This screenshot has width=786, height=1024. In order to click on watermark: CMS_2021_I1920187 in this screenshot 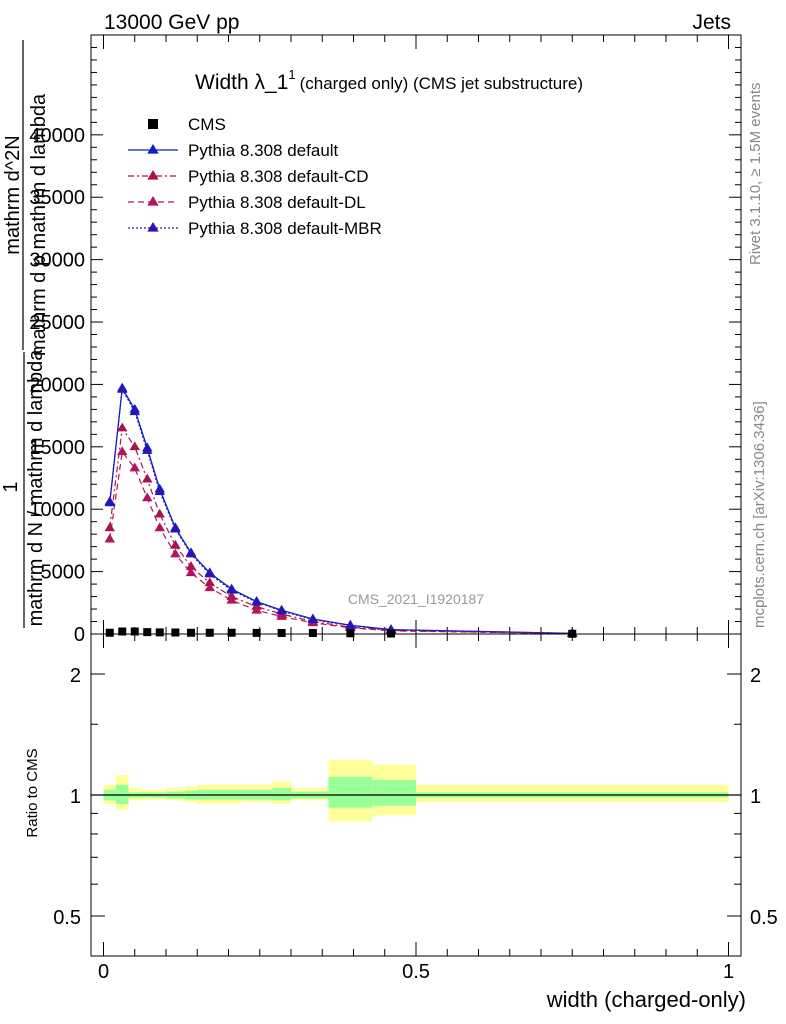, I will do `click(416, 599)`.